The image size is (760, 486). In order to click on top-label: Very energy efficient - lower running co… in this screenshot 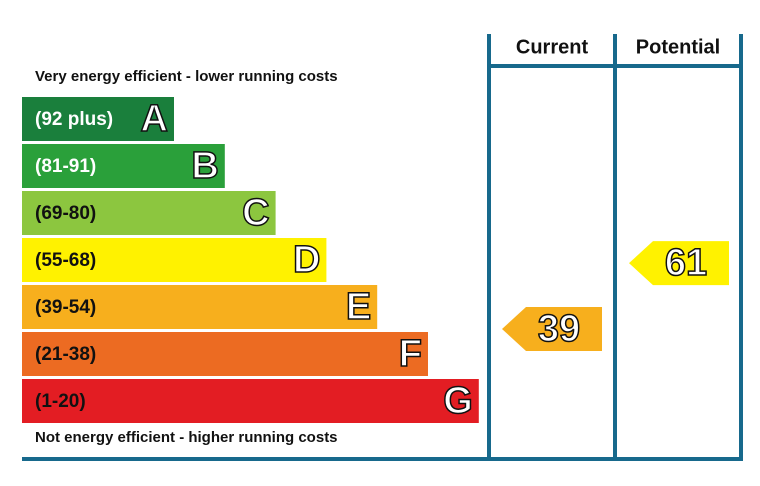, I will do `click(186, 76)`.